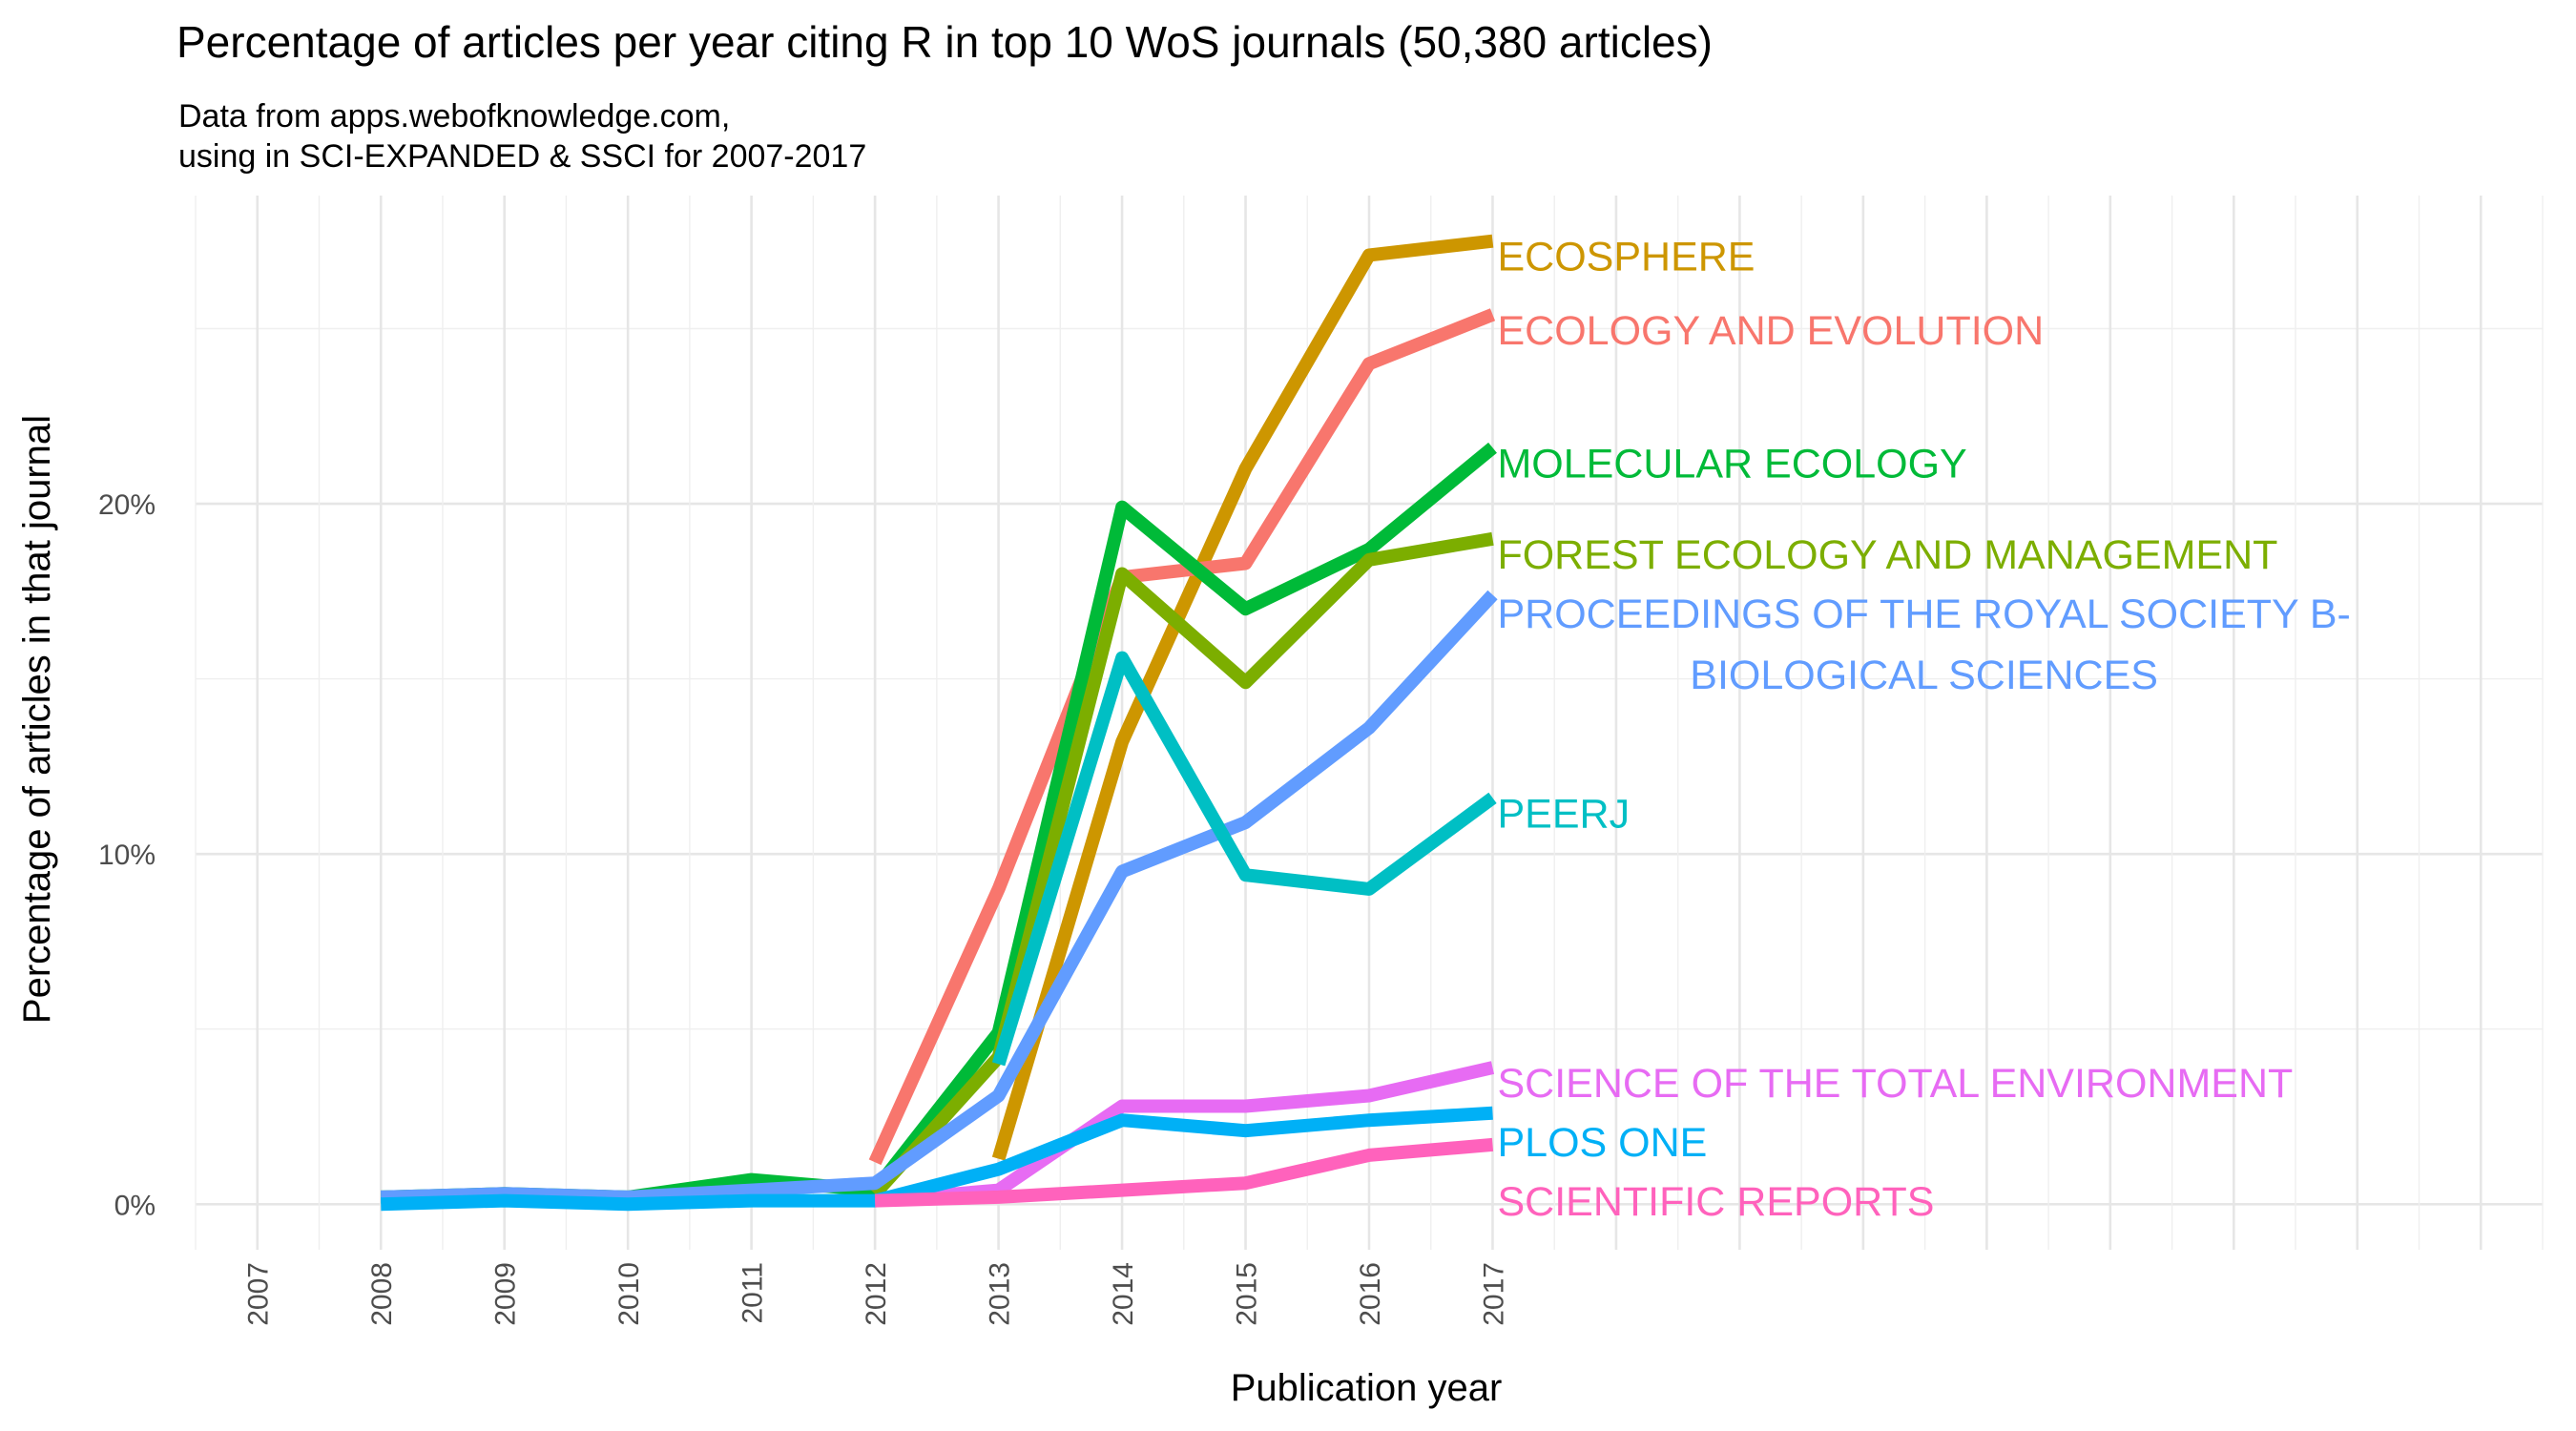 The height and width of the screenshot is (1431, 2576). I want to click on series-label-line: MOLECULAR ECOLOGY, so click(1731, 464).